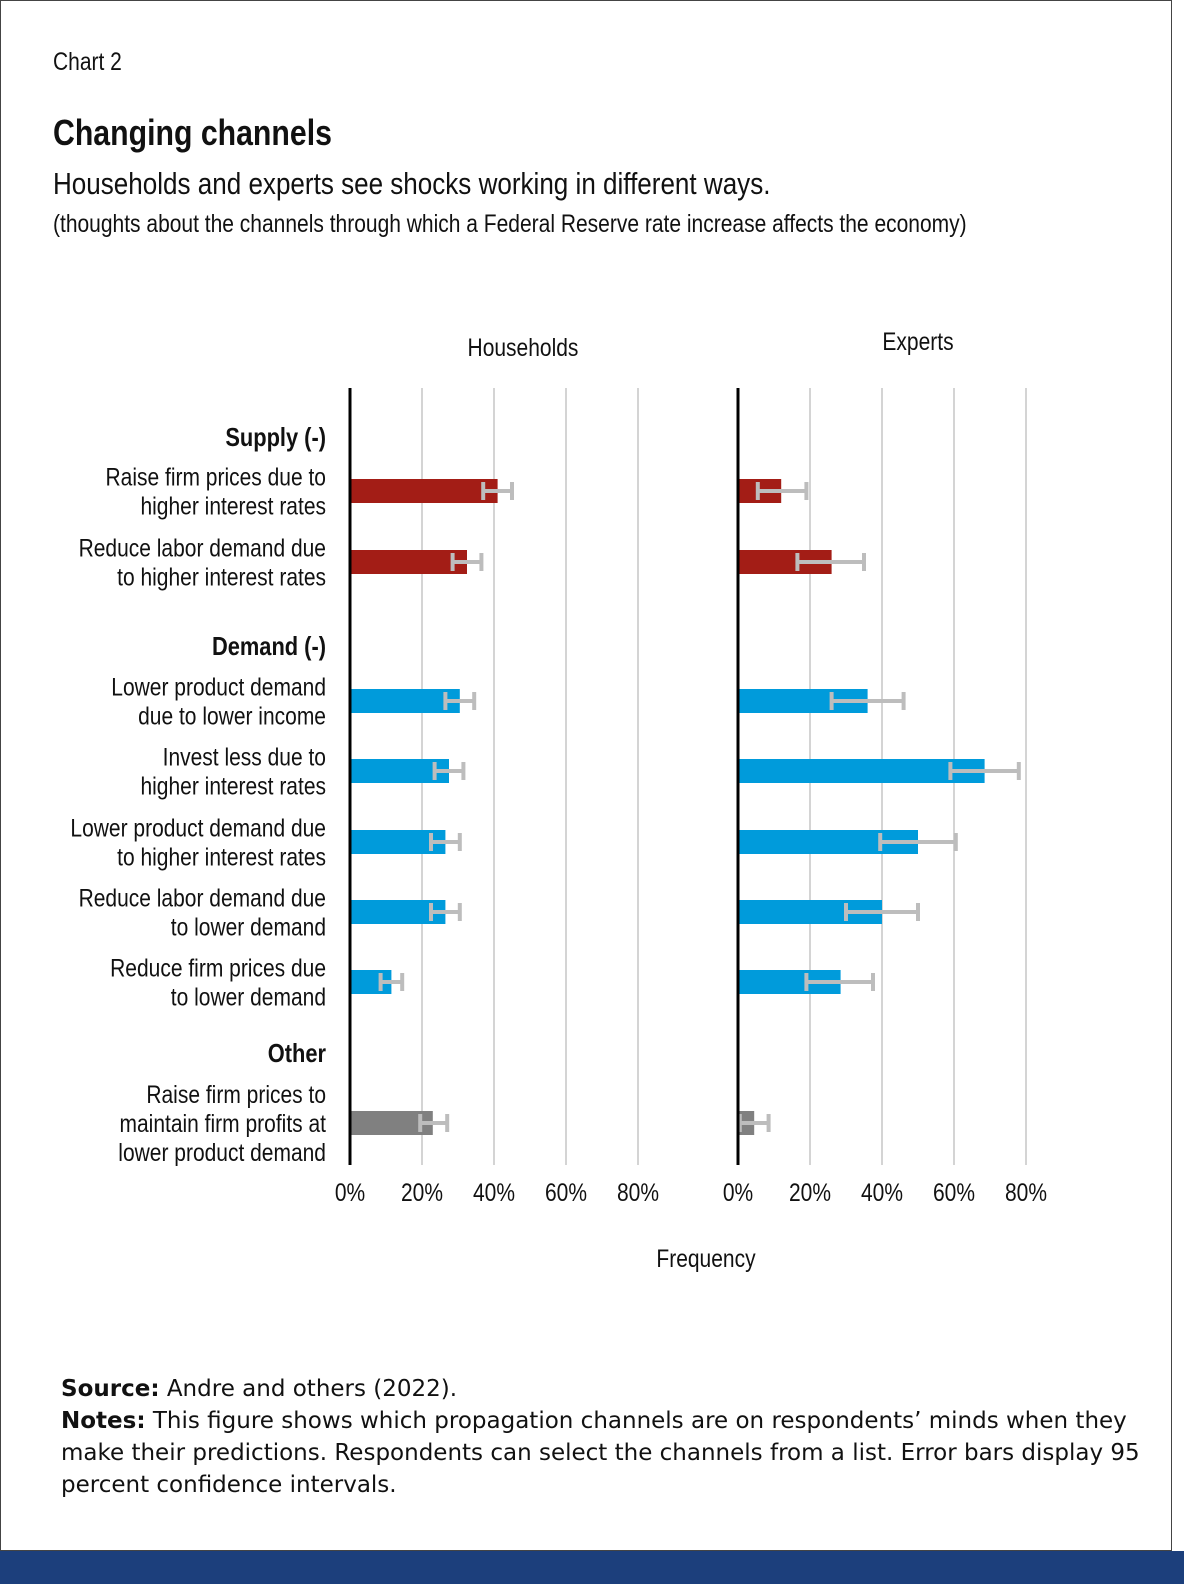 The image size is (1184, 1584). Describe the element at coordinates (523, 347) in the screenshot. I see `panel-title: Households` at that location.